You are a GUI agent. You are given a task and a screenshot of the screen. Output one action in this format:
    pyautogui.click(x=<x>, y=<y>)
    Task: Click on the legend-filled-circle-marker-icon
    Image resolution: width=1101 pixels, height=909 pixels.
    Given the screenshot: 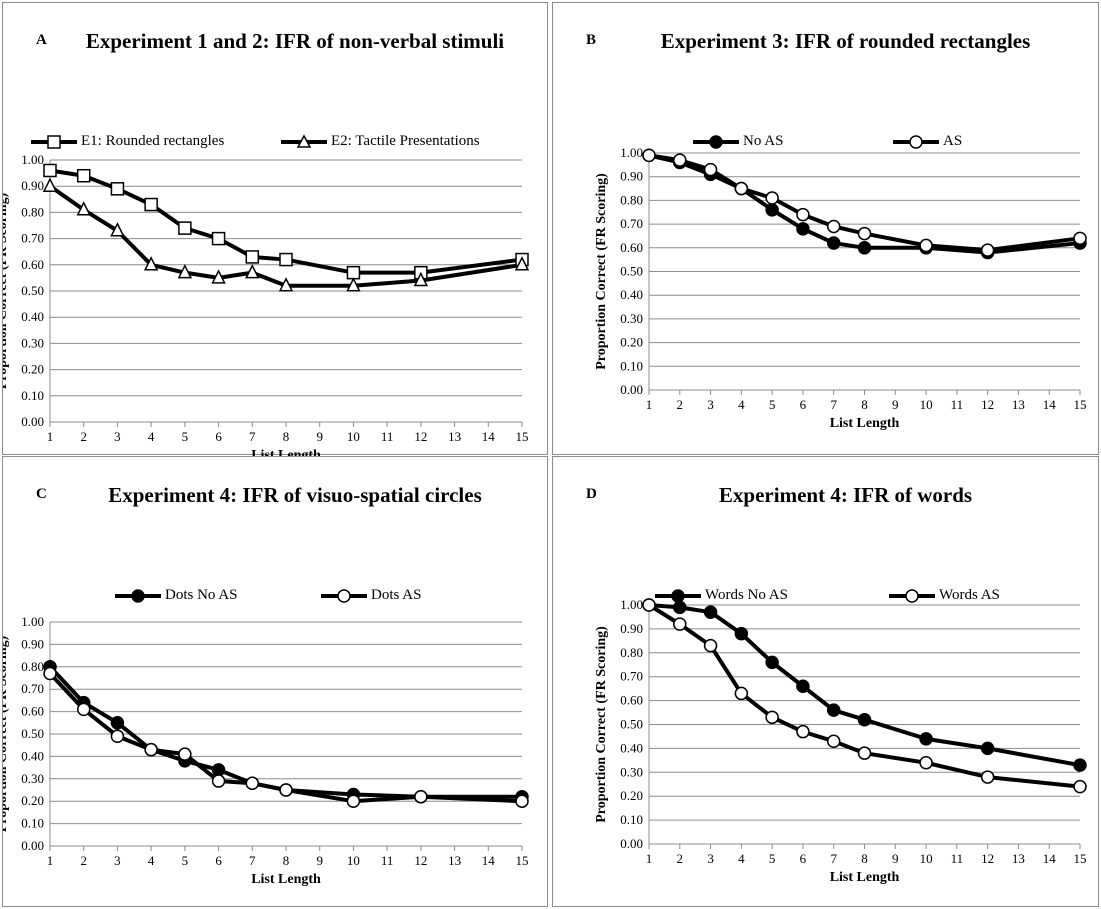 What is the action you would take?
    pyautogui.click(x=716, y=141)
    